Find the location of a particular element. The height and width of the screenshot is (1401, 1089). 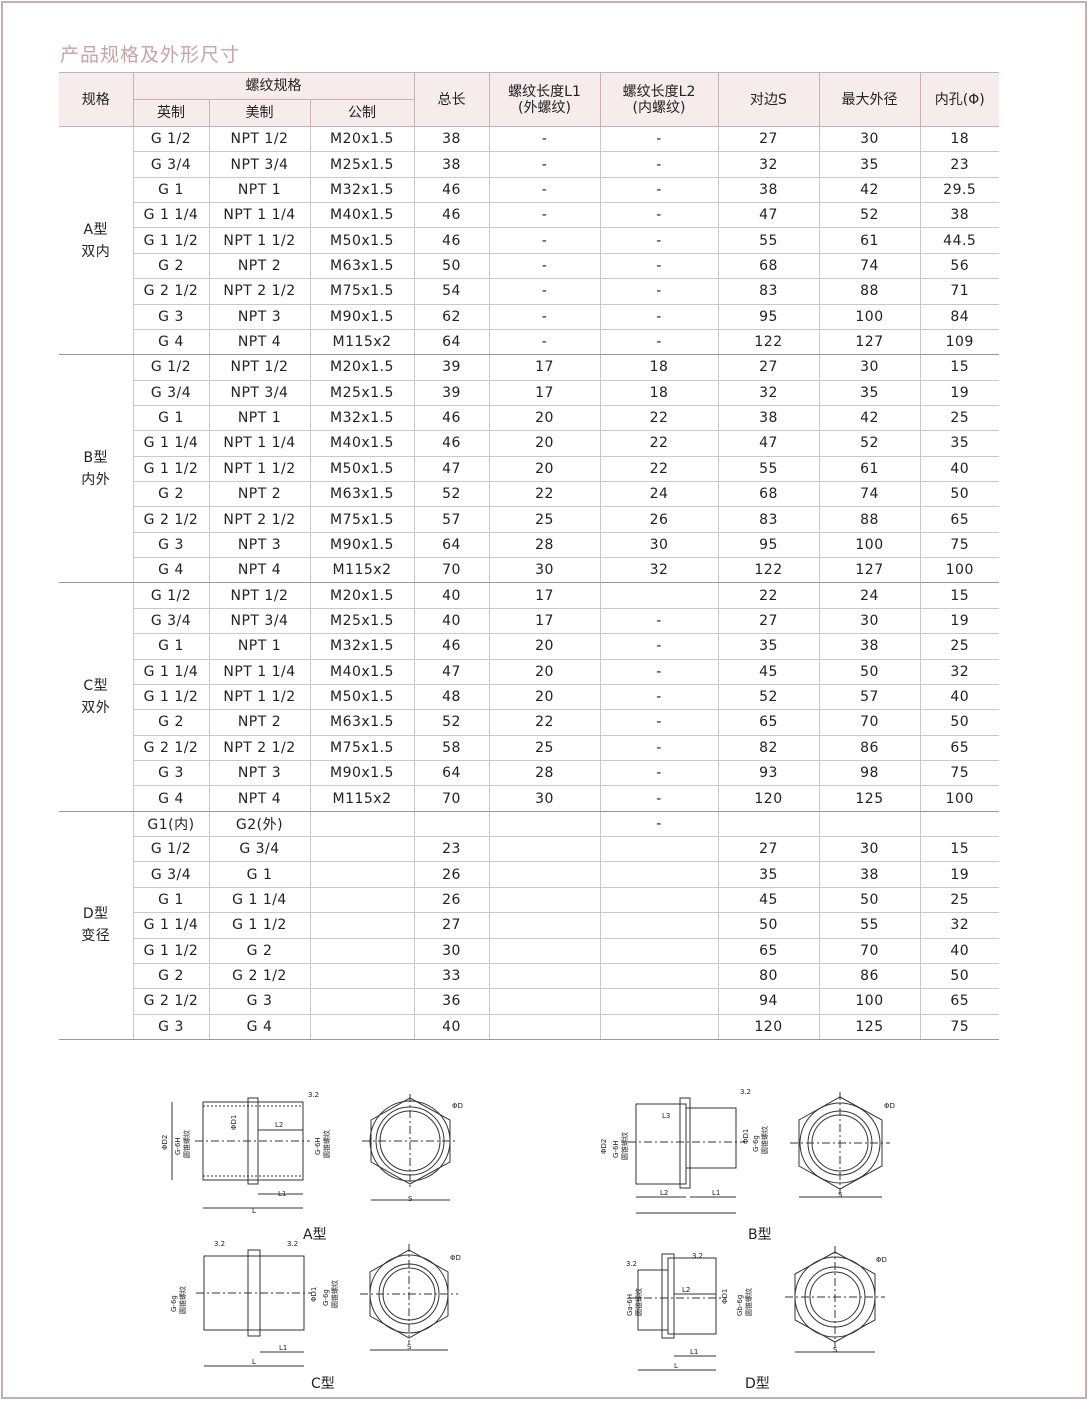

table-cell: G 1 is located at coordinates (171, 900).